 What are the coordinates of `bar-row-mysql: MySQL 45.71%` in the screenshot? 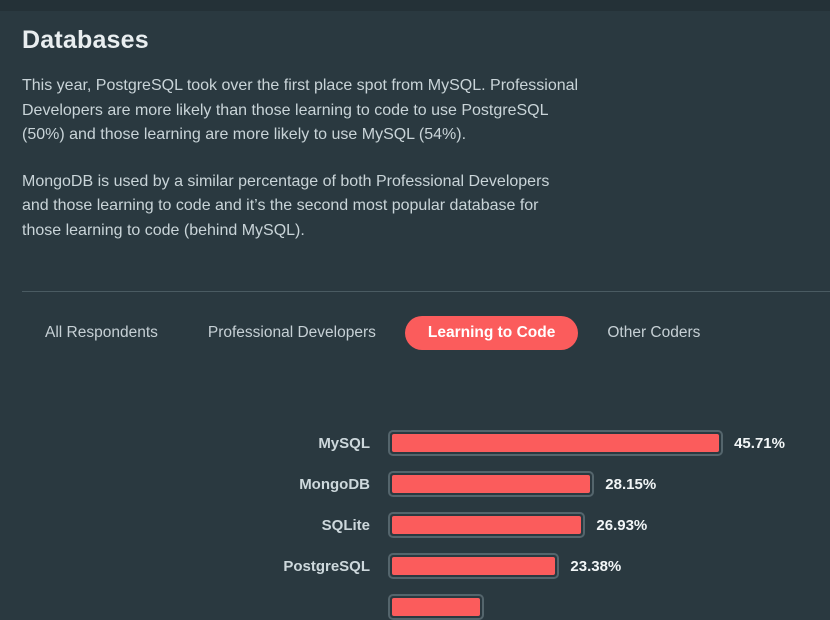 It's located at (415, 443).